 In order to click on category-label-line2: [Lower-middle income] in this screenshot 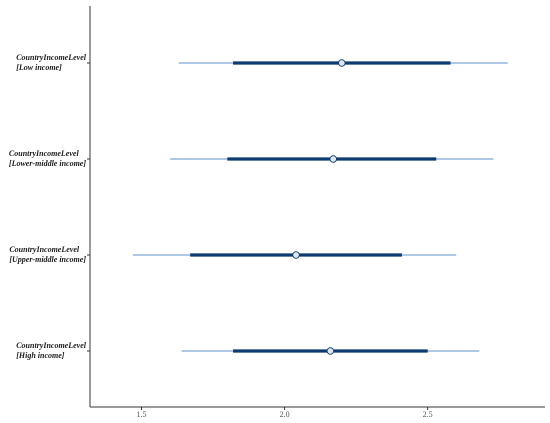, I will do `click(47, 163)`.